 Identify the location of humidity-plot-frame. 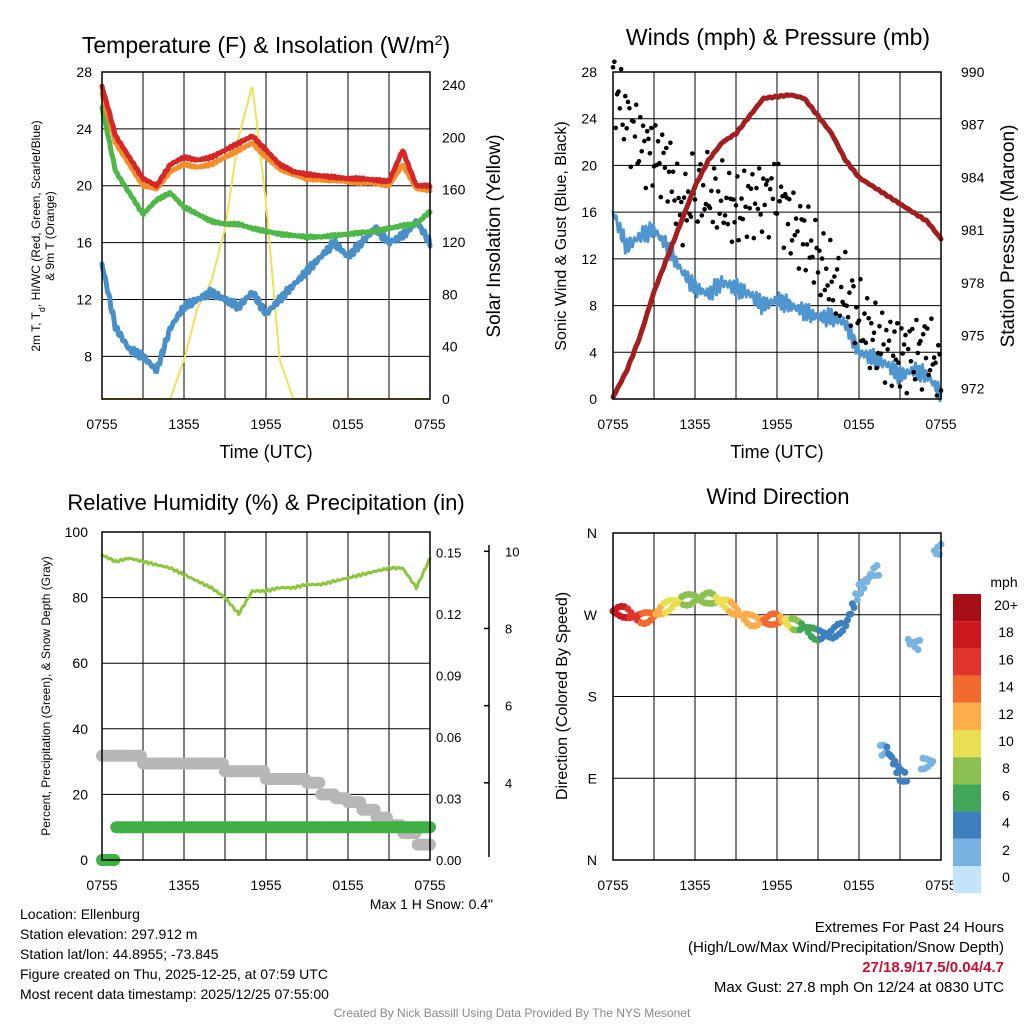
(266, 696).